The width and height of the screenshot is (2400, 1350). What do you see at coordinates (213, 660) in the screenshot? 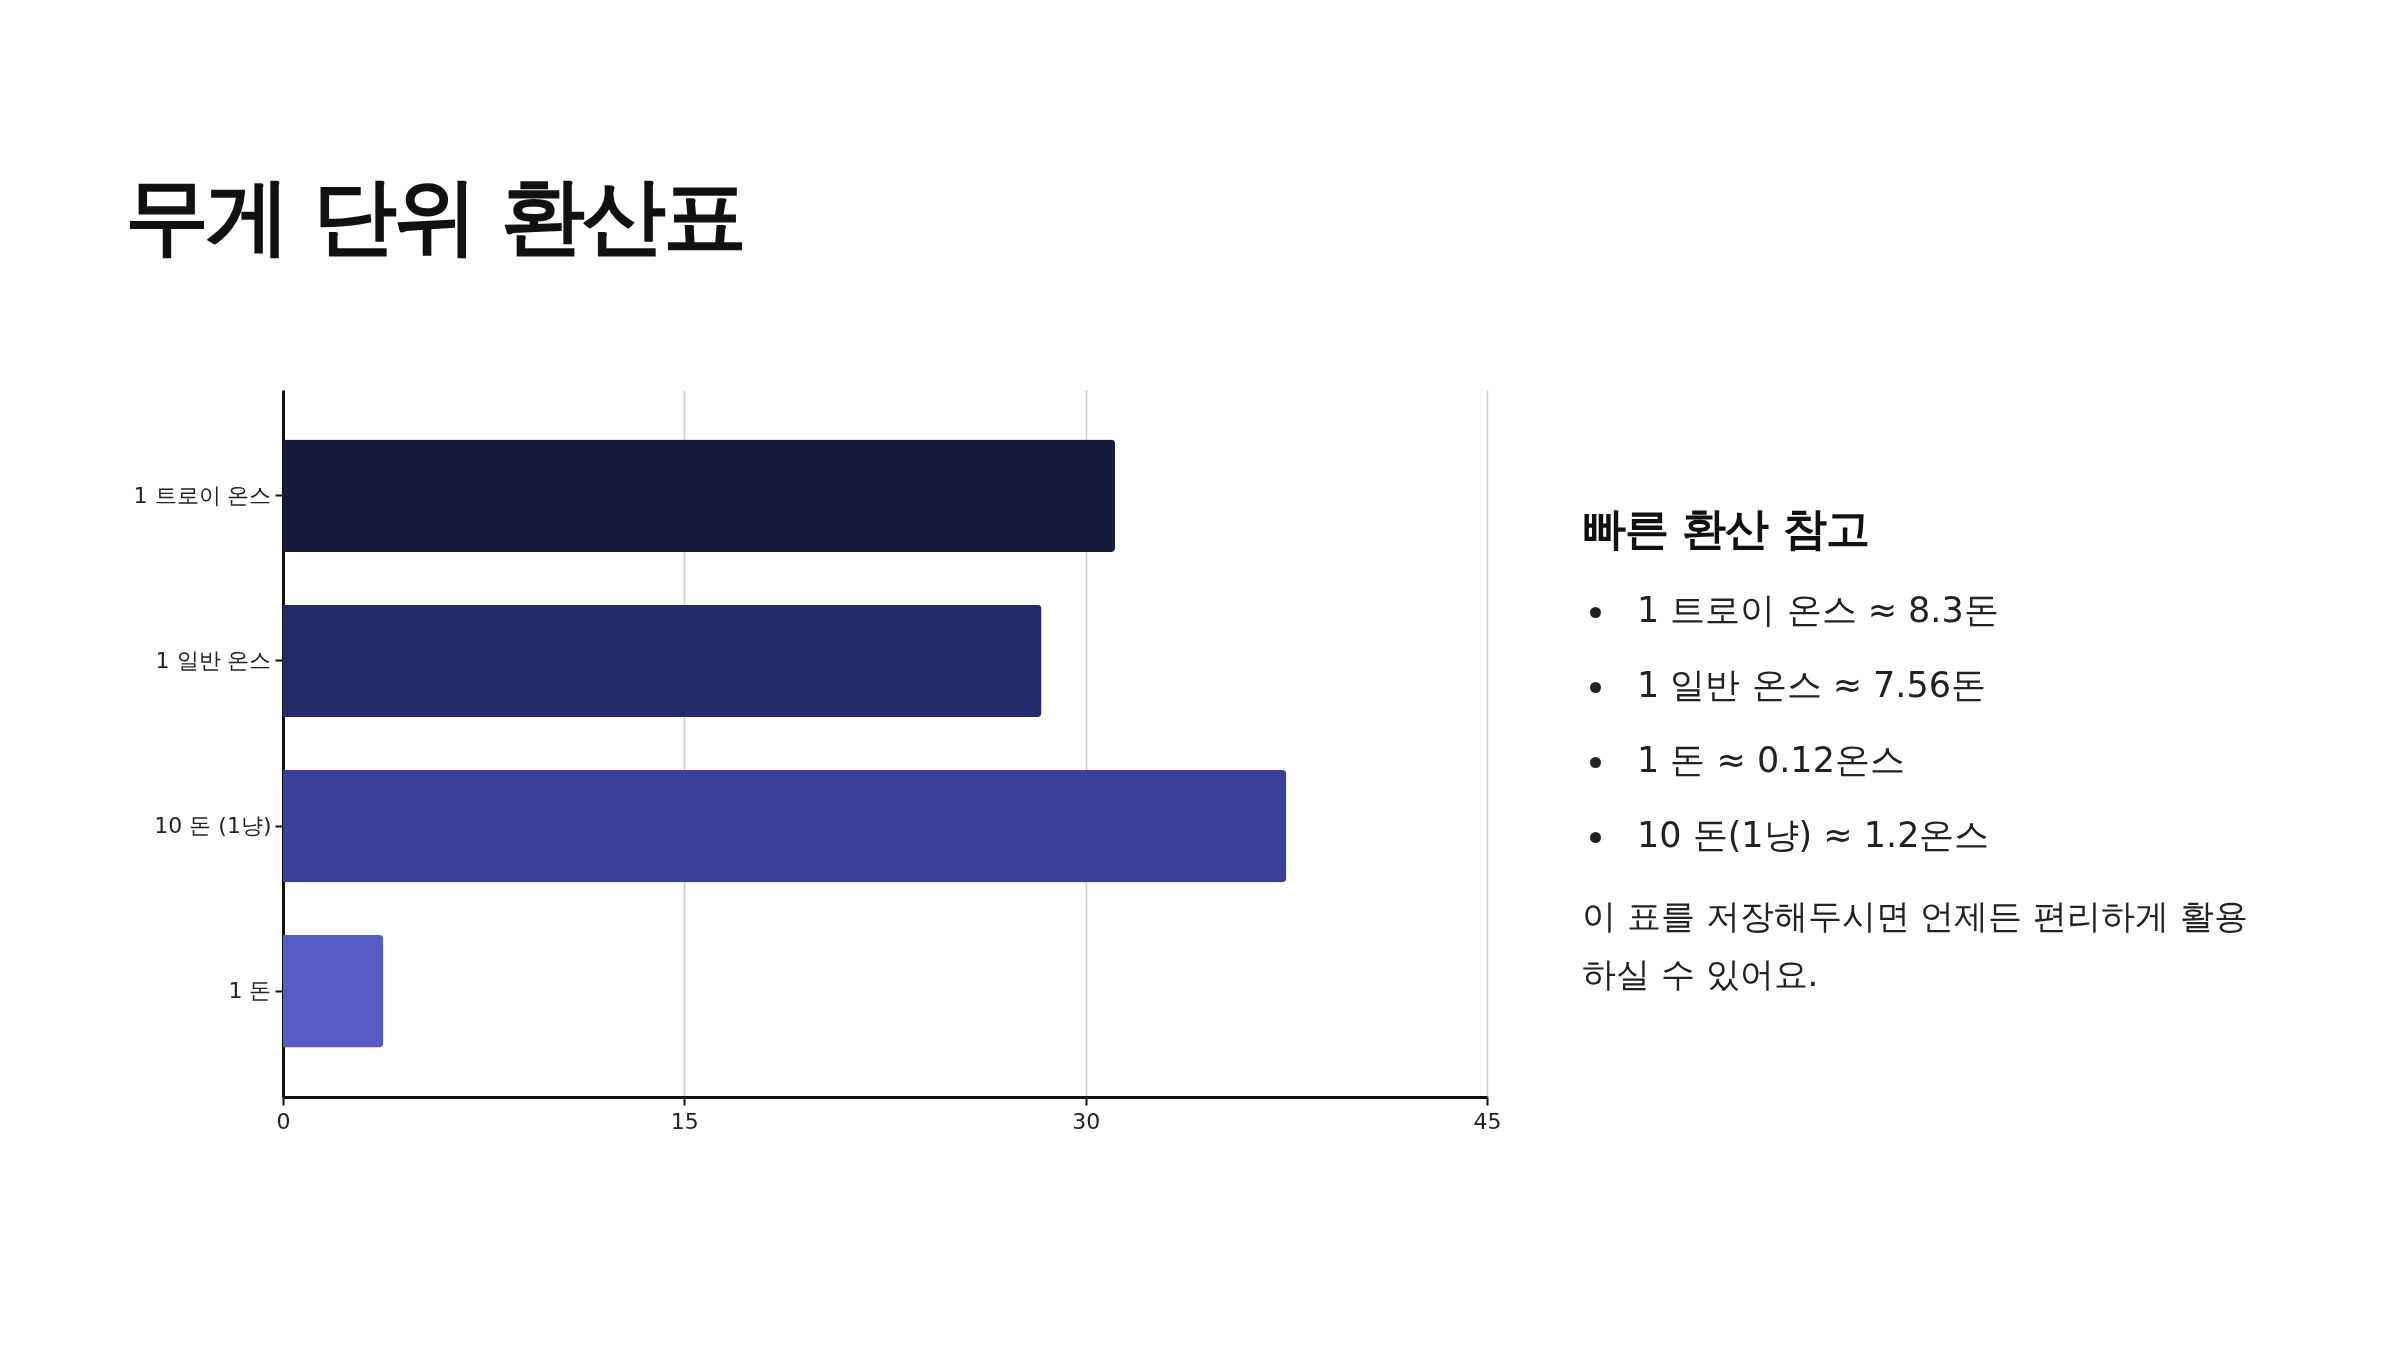
I see `y-tick-label: 1 일반 온스` at bounding box center [213, 660].